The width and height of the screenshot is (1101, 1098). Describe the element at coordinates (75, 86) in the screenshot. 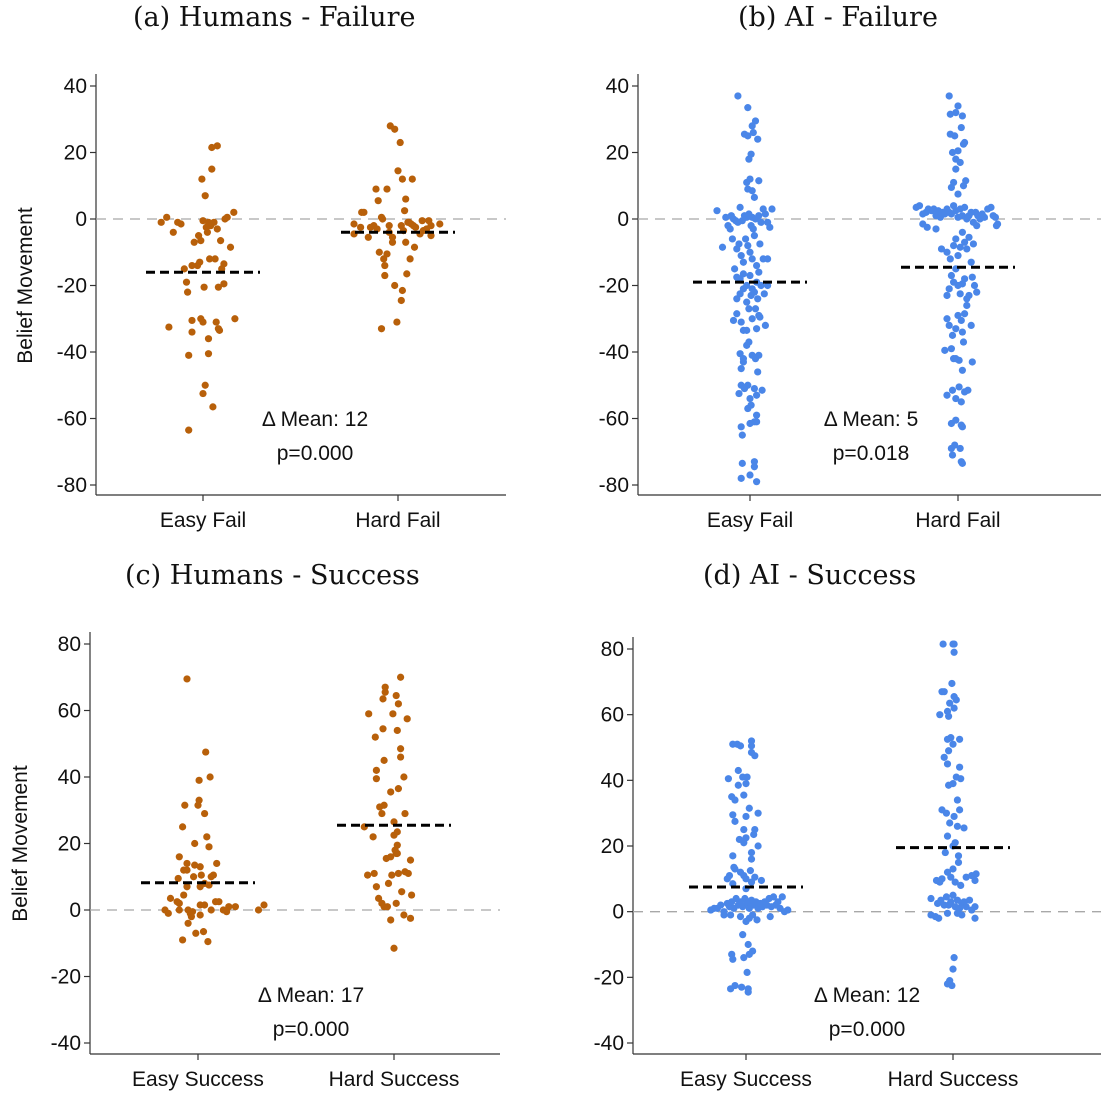

I see `y-tick-label: 40` at that location.